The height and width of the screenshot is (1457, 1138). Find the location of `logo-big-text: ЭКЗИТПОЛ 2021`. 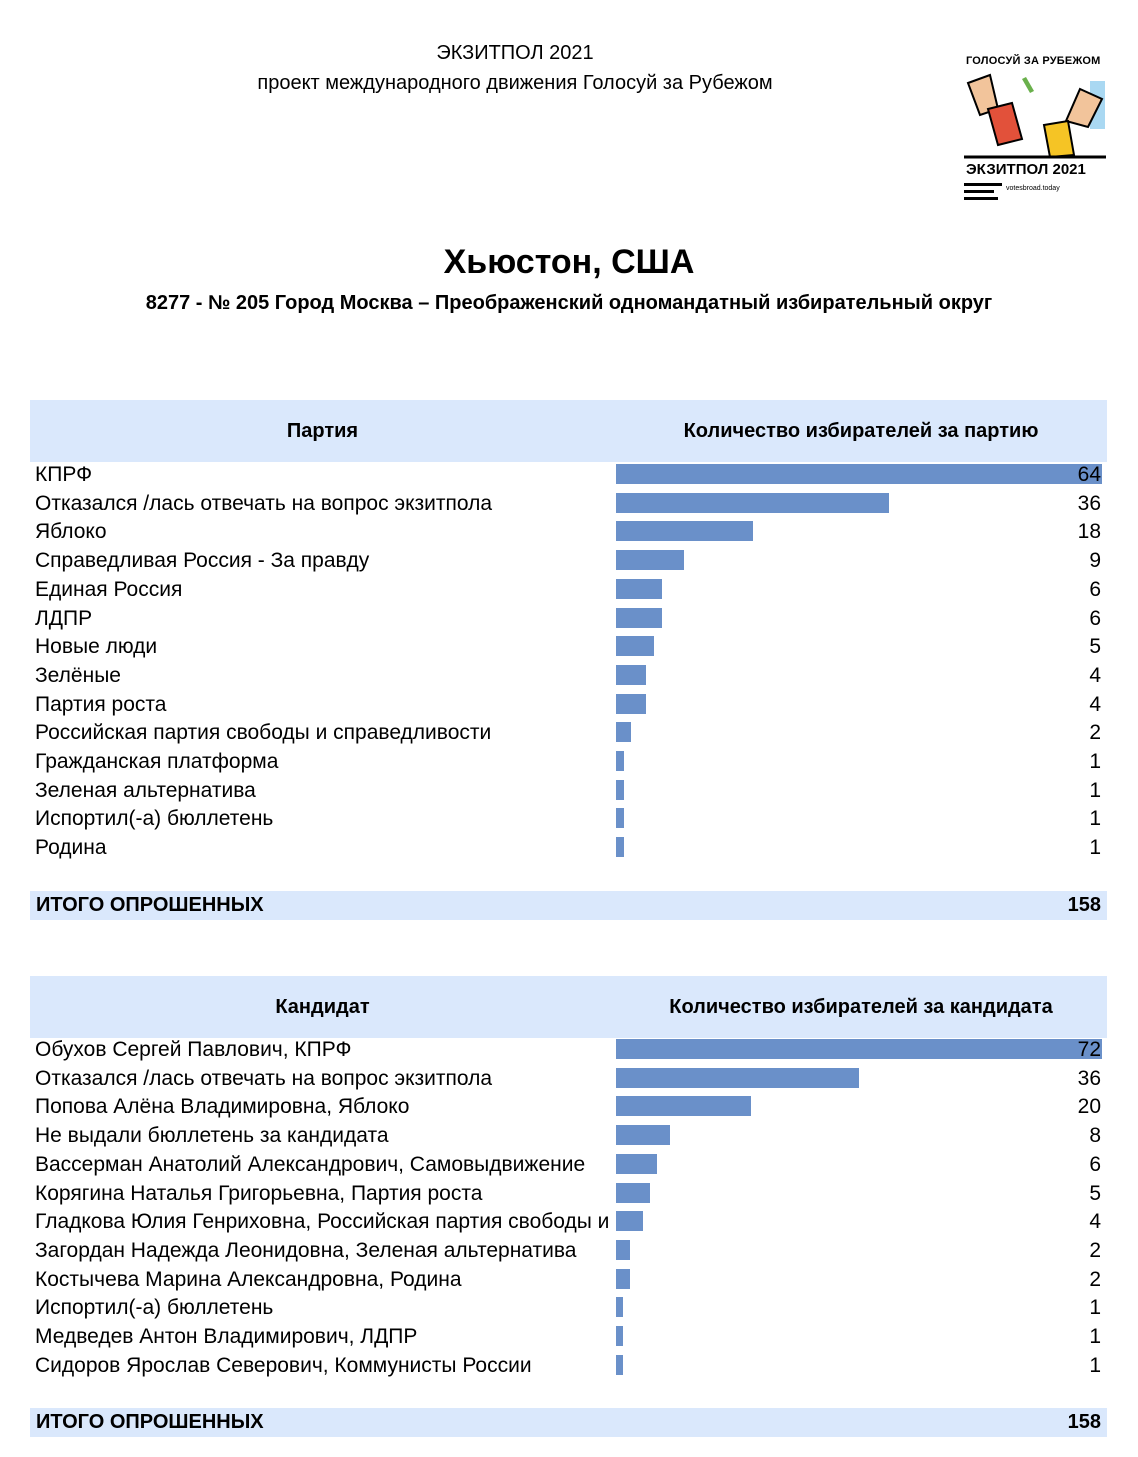

logo-big-text: ЭКЗИТПОЛ 2021 is located at coordinates (1026, 169).